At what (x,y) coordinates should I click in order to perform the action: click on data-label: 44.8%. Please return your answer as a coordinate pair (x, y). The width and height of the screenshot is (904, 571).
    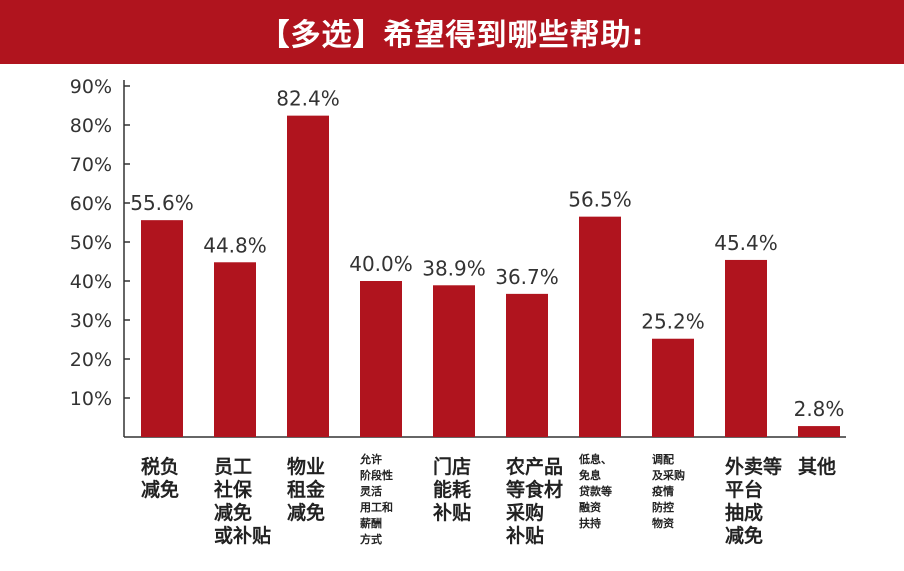
    Looking at the image, I should click on (235, 245).